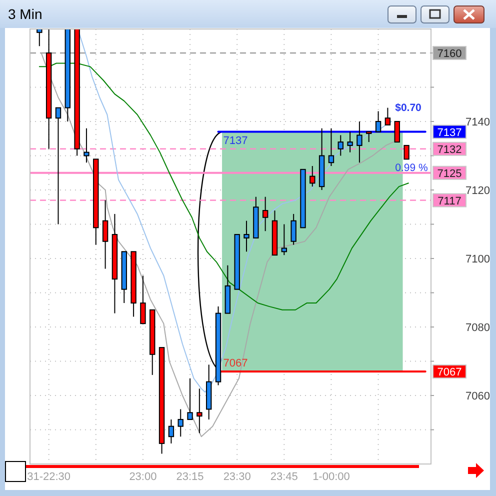 The height and width of the screenshot is (496, 496). Describe the element at coordinates (284, 477) in the screenshot. I see `x-tick-label: 23:45` at that location.